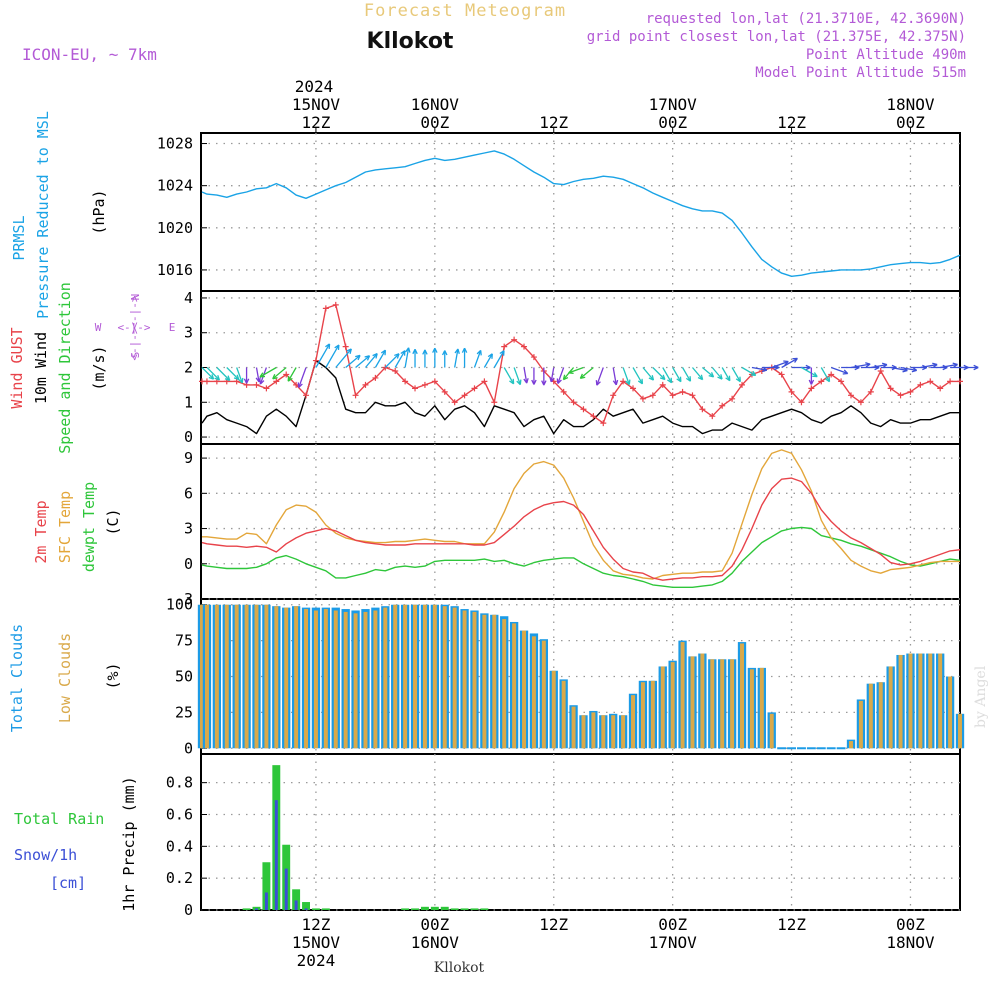 The height and width of the screenshot is (1000, 1000). Describe the element at coordinates (188, 529) in the screenshot. I see `y-tick-label-temperature: 3` at that location.